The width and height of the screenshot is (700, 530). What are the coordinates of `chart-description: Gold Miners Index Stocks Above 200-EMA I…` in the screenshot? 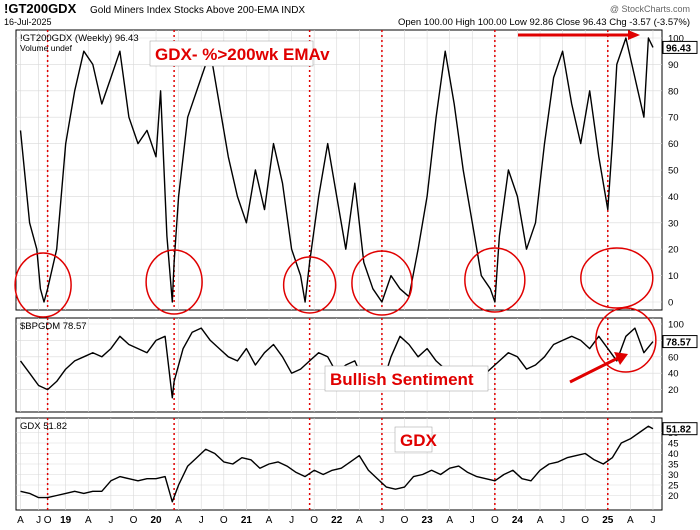 It's located at (197, 10).